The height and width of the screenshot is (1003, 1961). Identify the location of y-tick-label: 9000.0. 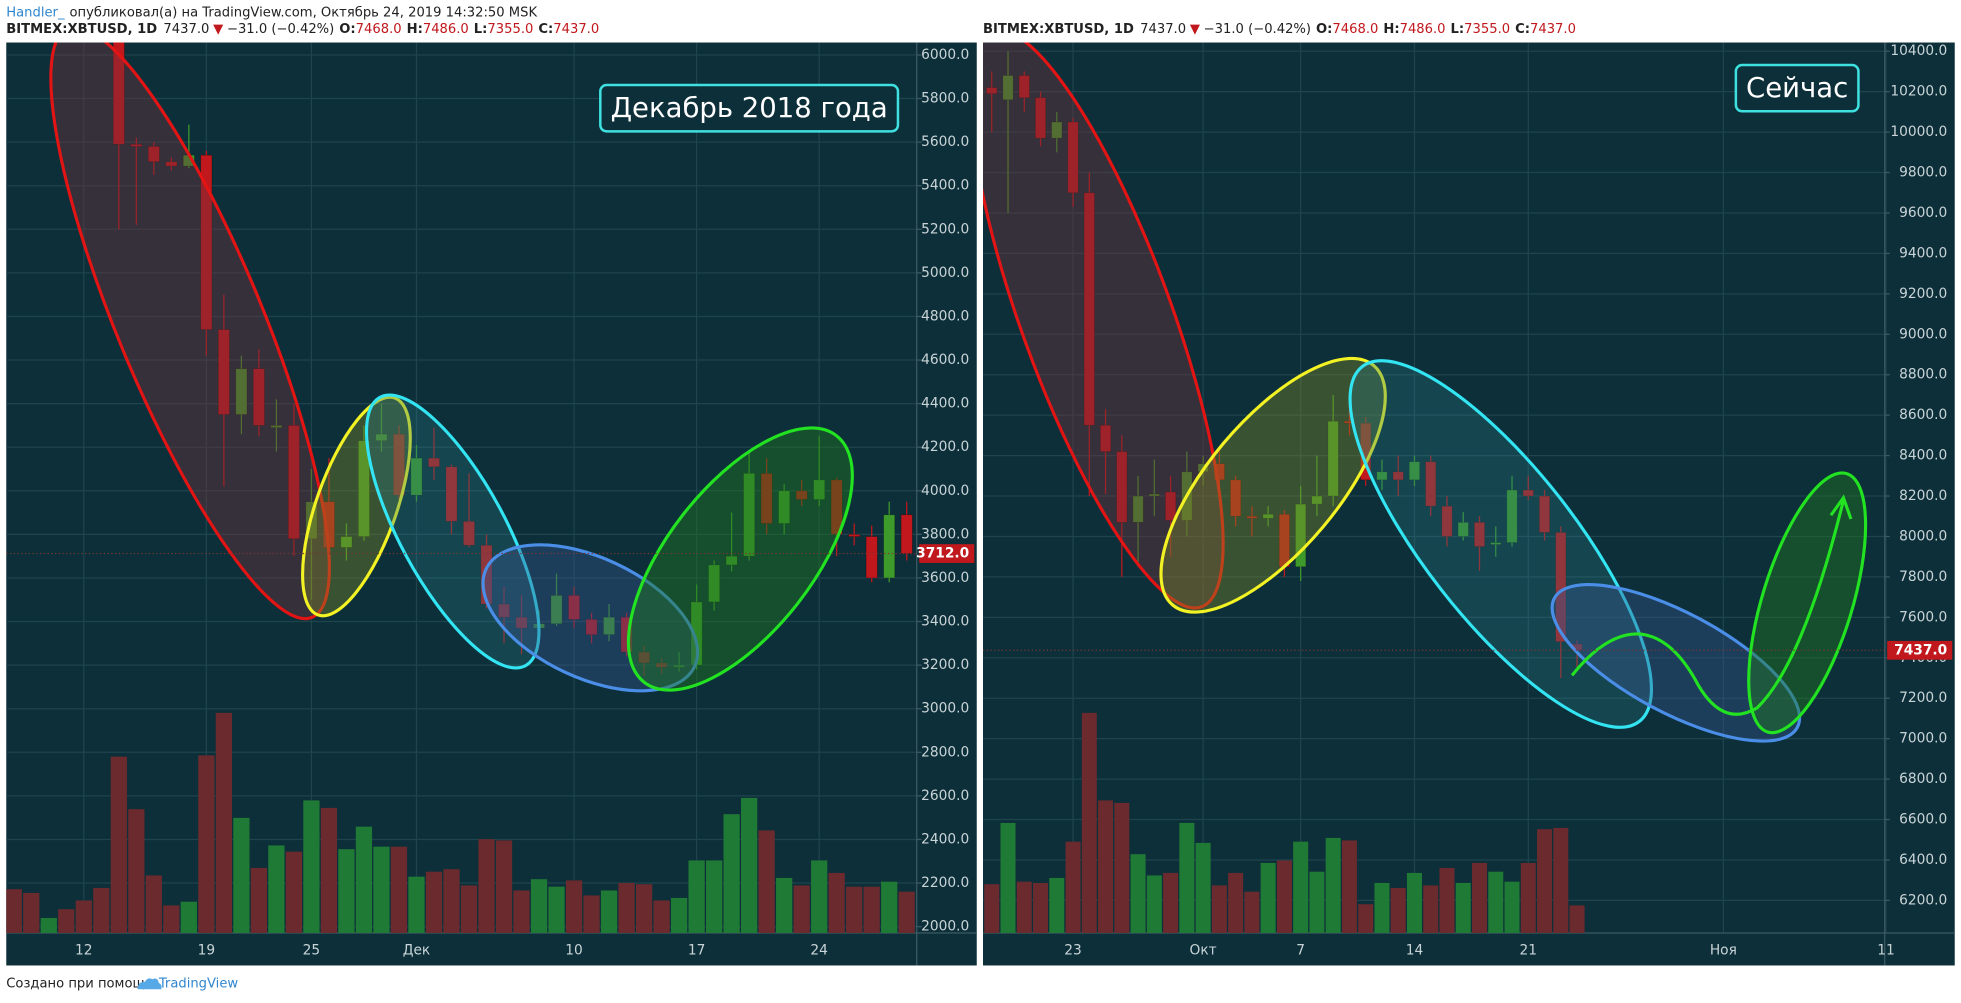
(1923, 334).